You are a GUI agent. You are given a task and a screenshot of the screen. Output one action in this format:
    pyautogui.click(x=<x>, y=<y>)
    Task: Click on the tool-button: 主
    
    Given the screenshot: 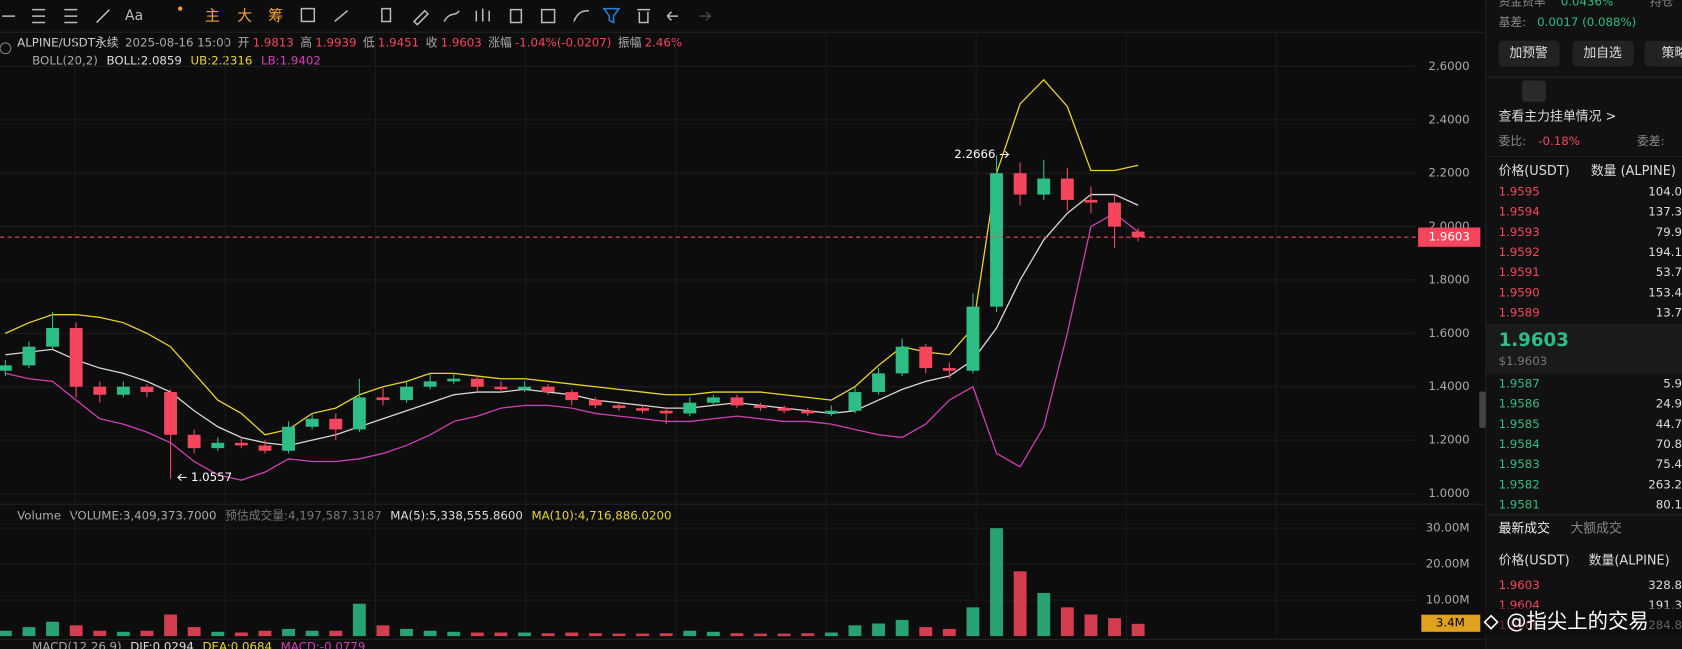 What is the action you would take?
    pyautogui.click(x=212, y=16)
    